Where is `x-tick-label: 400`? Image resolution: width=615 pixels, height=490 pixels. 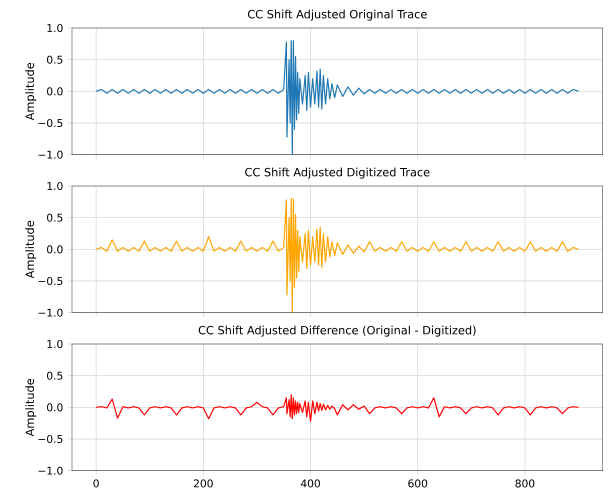
x-tick-label: 400 is located at coordinates (310, 483).